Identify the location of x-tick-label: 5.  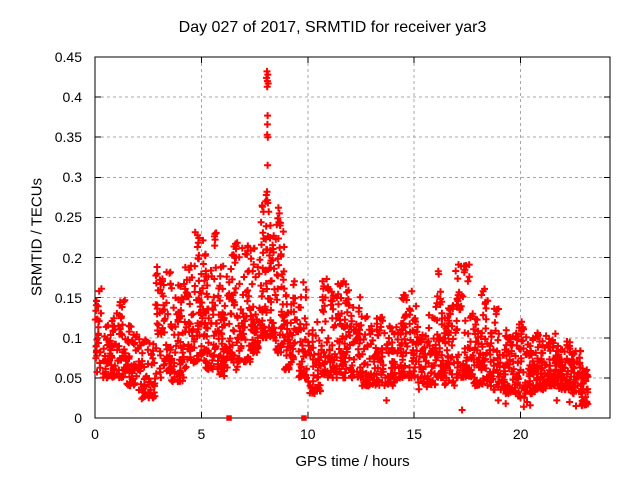
(201, 434).